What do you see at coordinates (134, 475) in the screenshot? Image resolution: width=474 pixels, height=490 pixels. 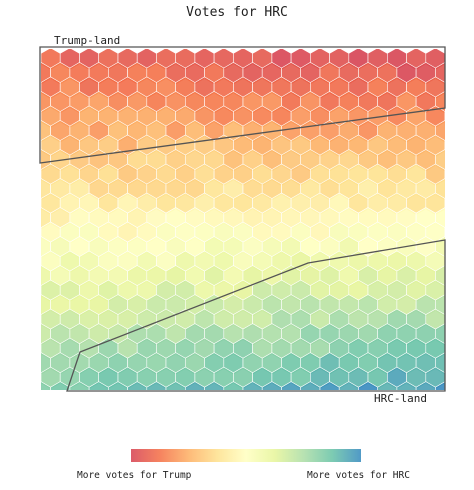 I see `colorbar-label-trump: More votes for Trump` at bounding box center [134, 475].